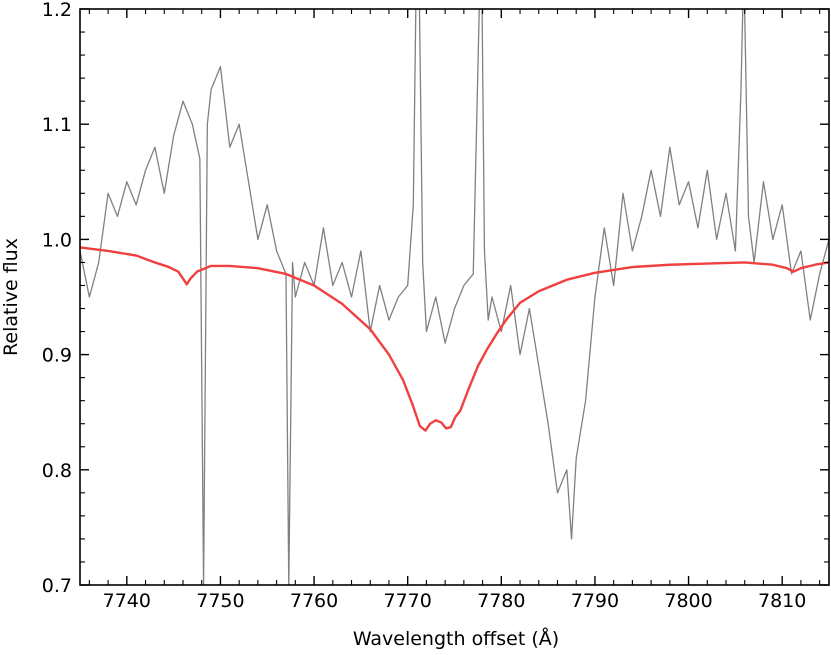 This screenshot has width=831, height=655. I want to click on y-tick-label: 1.0, so click(57, 240).